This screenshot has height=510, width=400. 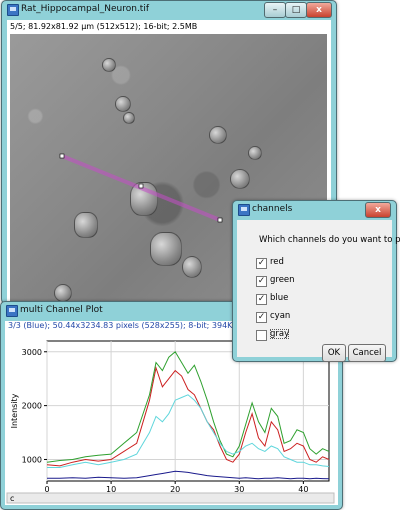 I want to click on minimize-button: –, so click(x=275, y=10).